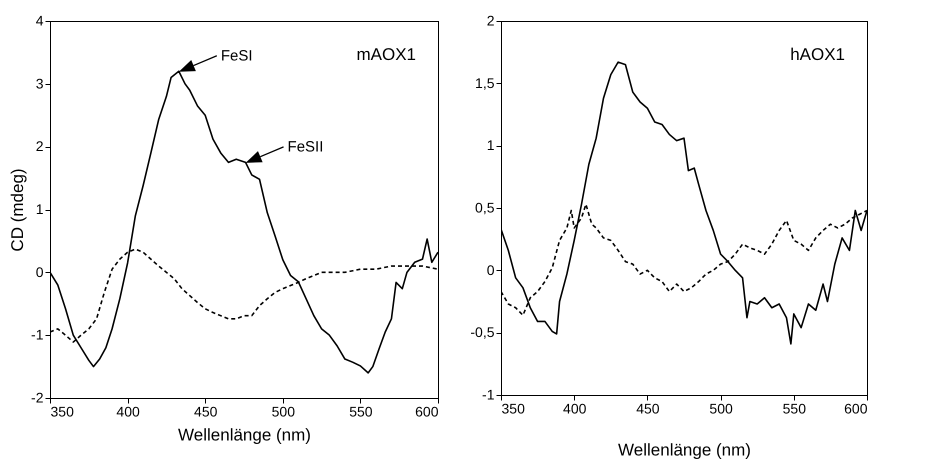  What do you see at coordinates (306, 147) in the screenshot?
I see `annotation: FeSII` at bounding box center [306, 147].